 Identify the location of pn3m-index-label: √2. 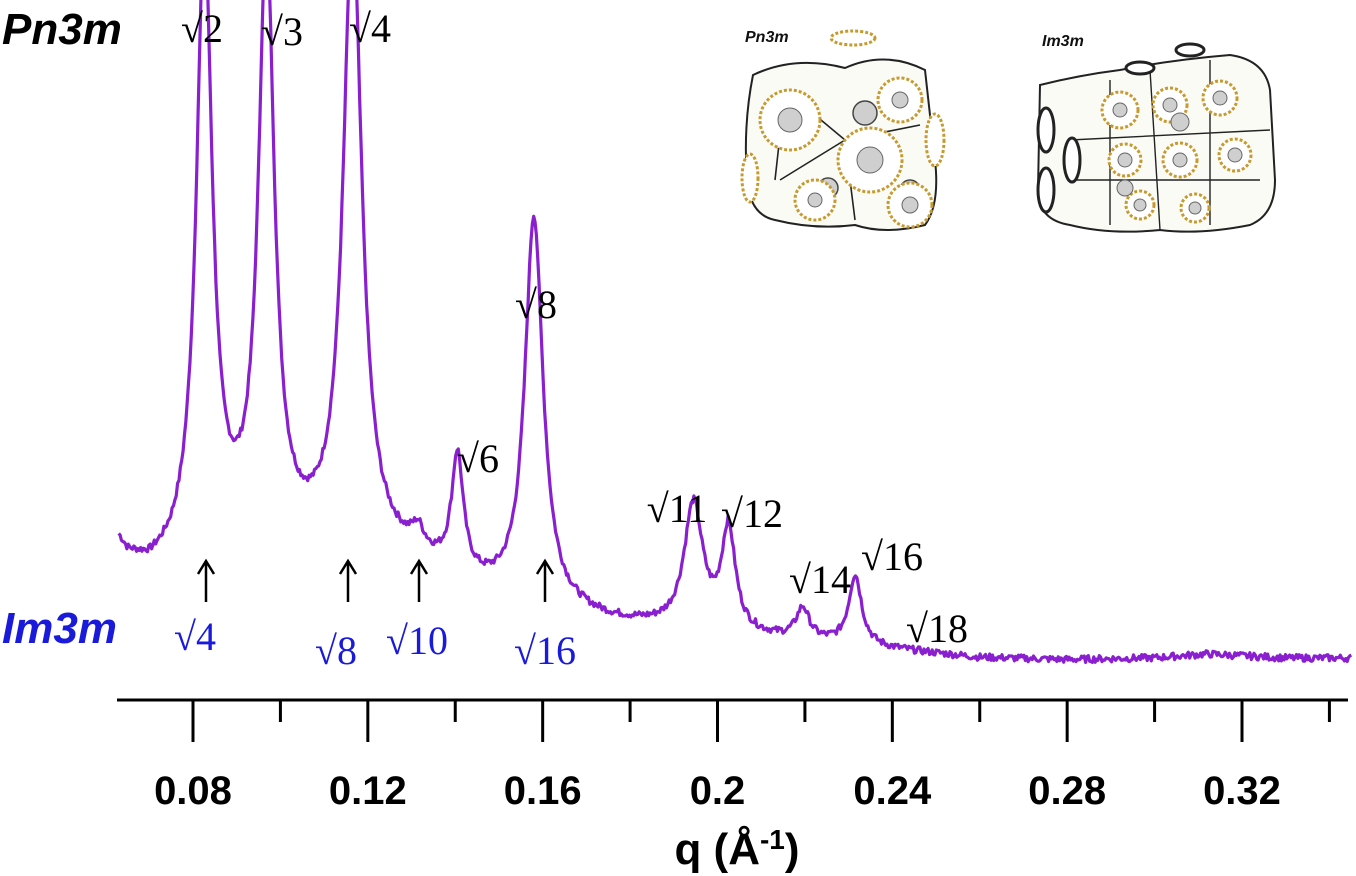
(202, 28).